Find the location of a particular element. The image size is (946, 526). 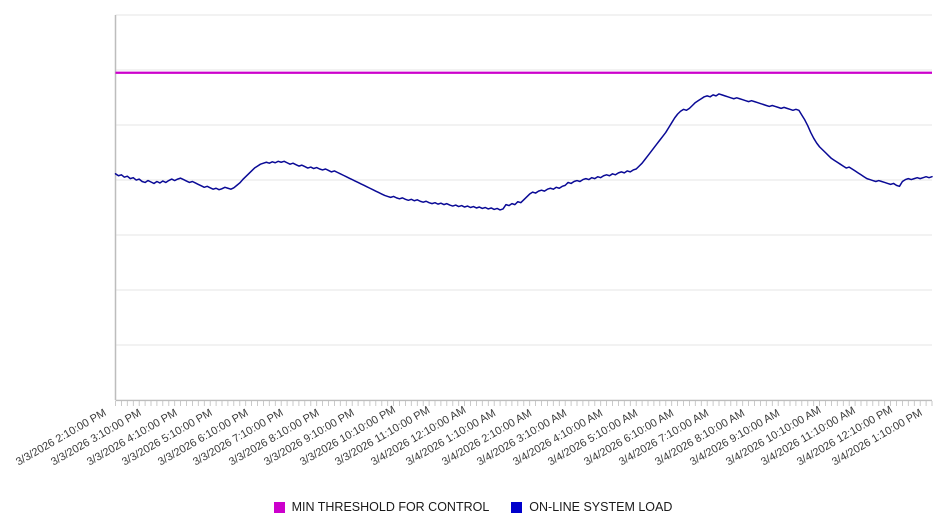

legend-item-system-load: ON-LINE SYSTEM LOAD is located at coordinates (591, 507).